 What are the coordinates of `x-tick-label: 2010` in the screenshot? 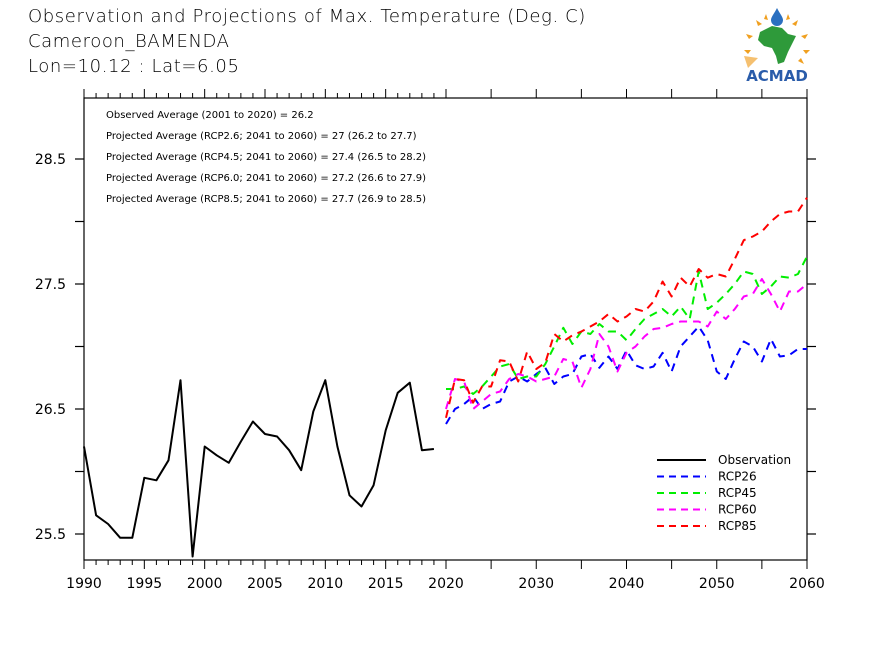 It's located at (326, 584).